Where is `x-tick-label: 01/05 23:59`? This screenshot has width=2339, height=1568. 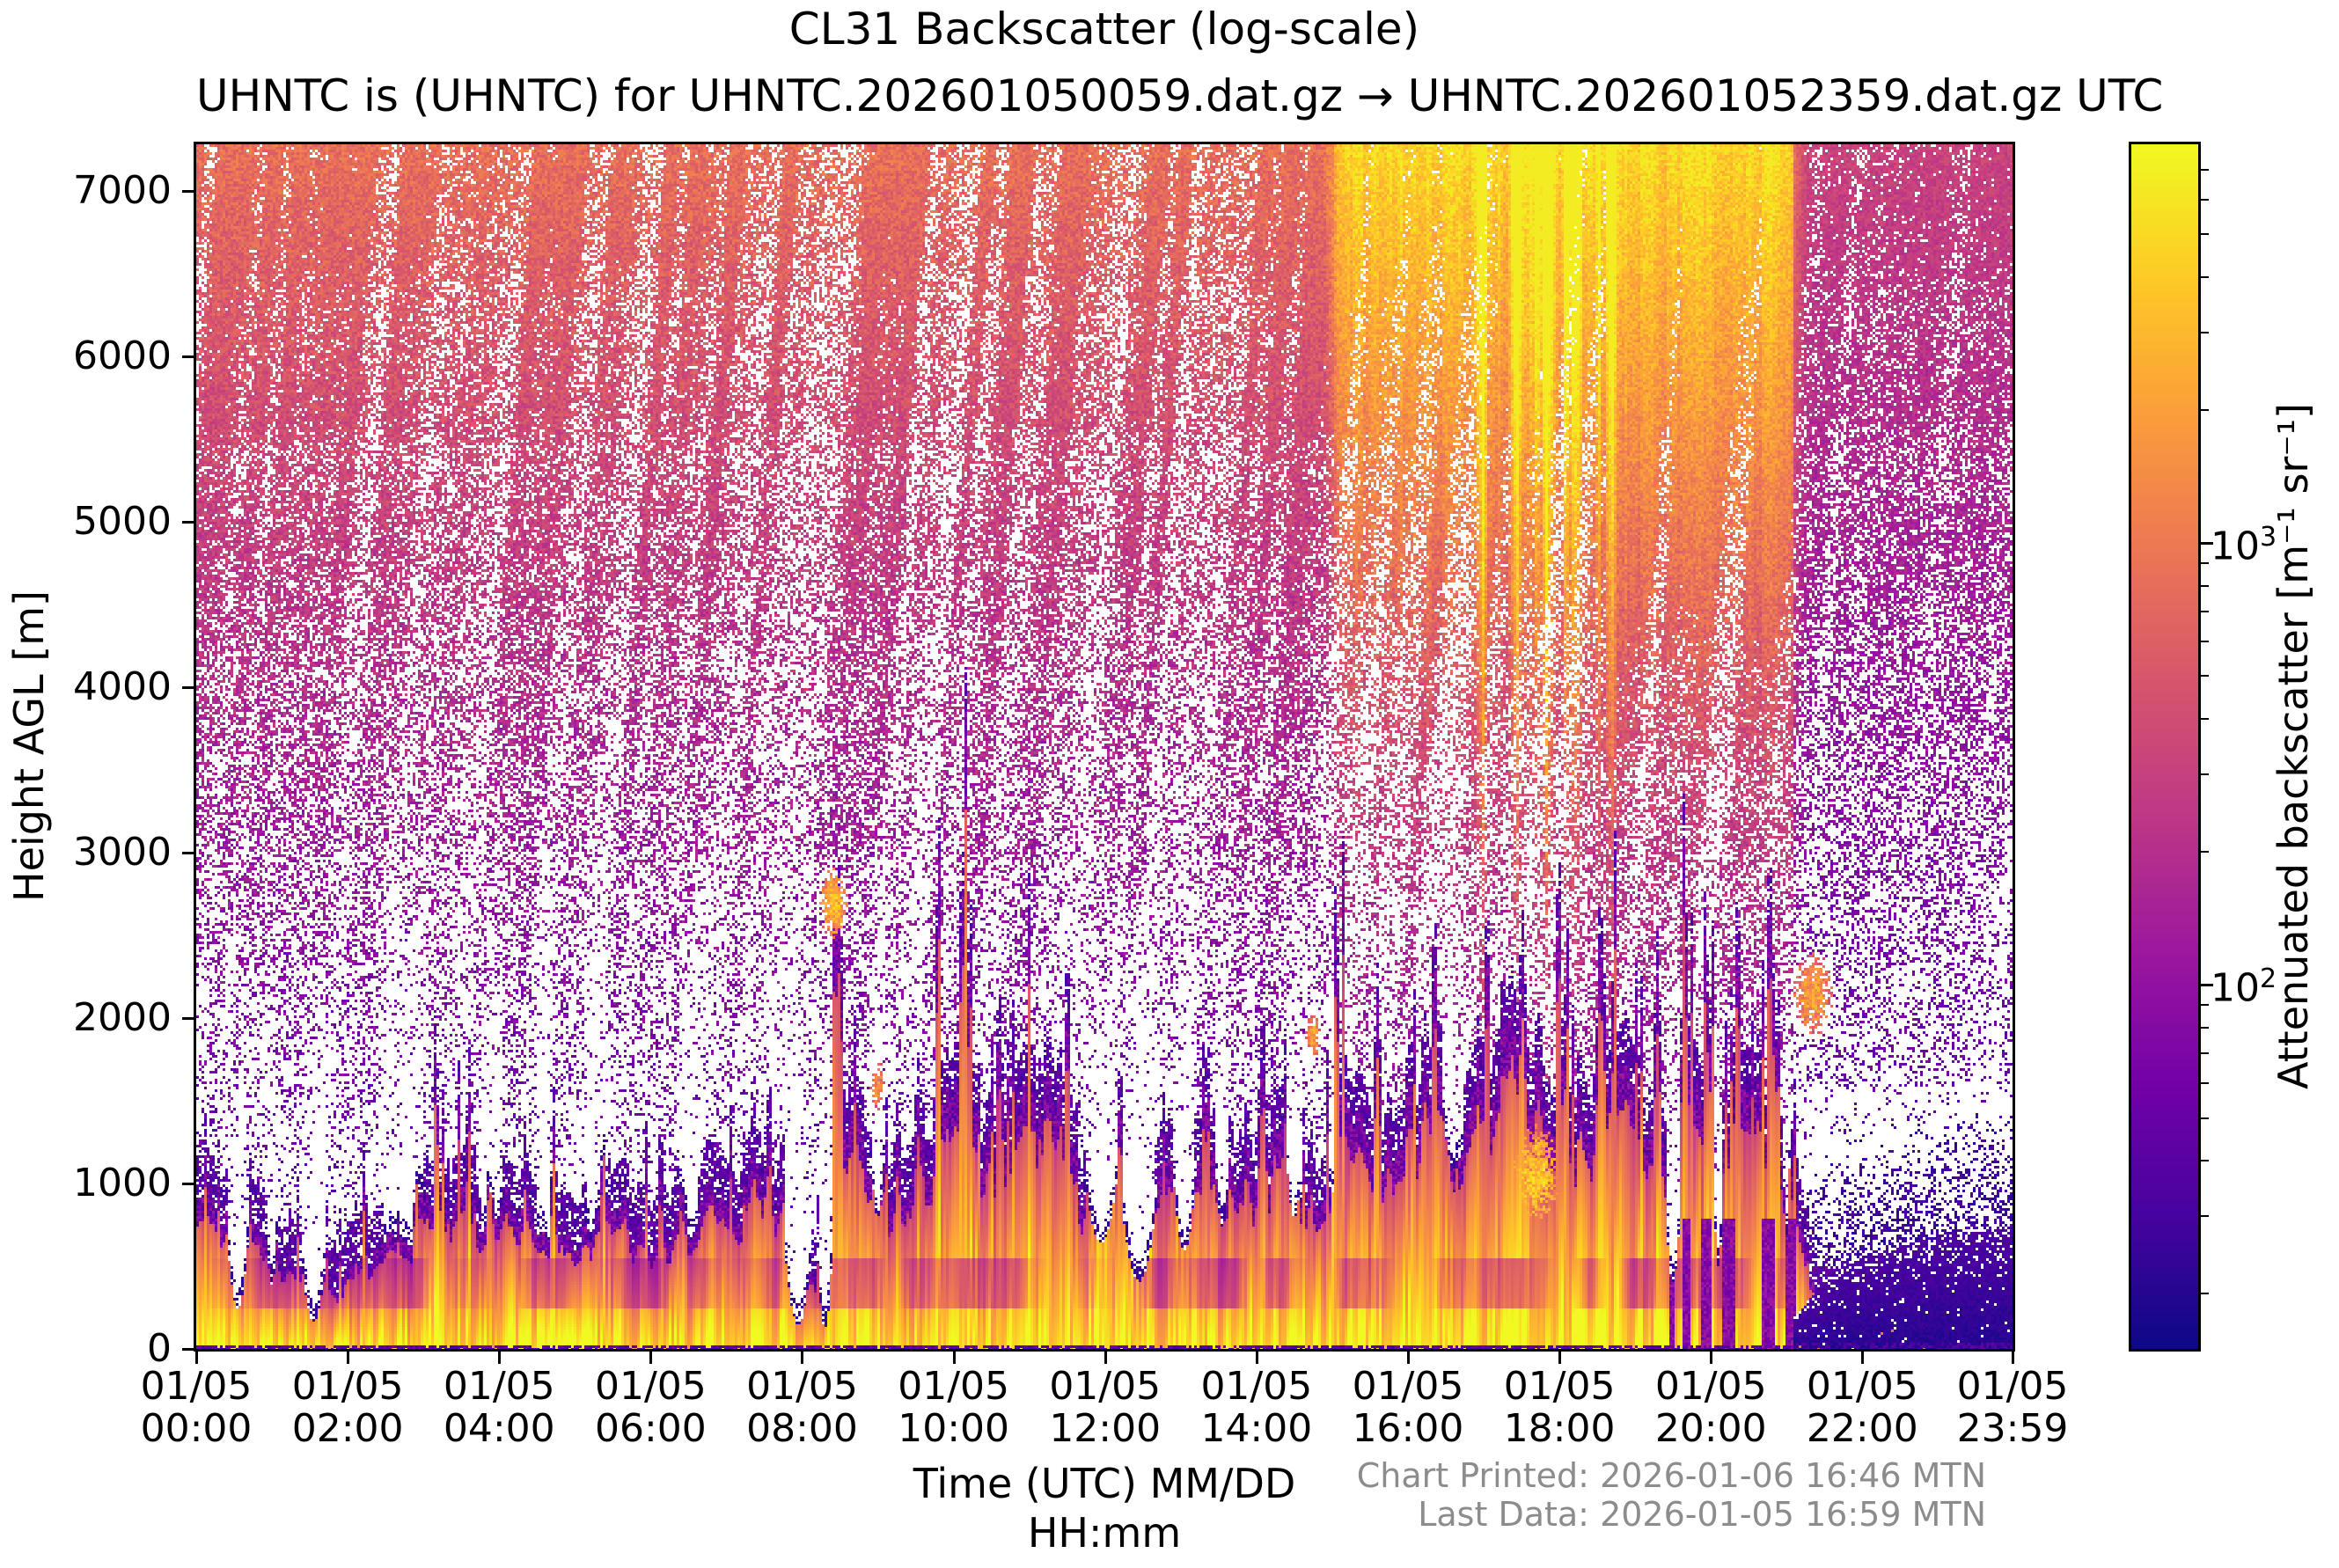
x-tick-label: 01/05 23:59 is located at coordinates (2012, 1408).